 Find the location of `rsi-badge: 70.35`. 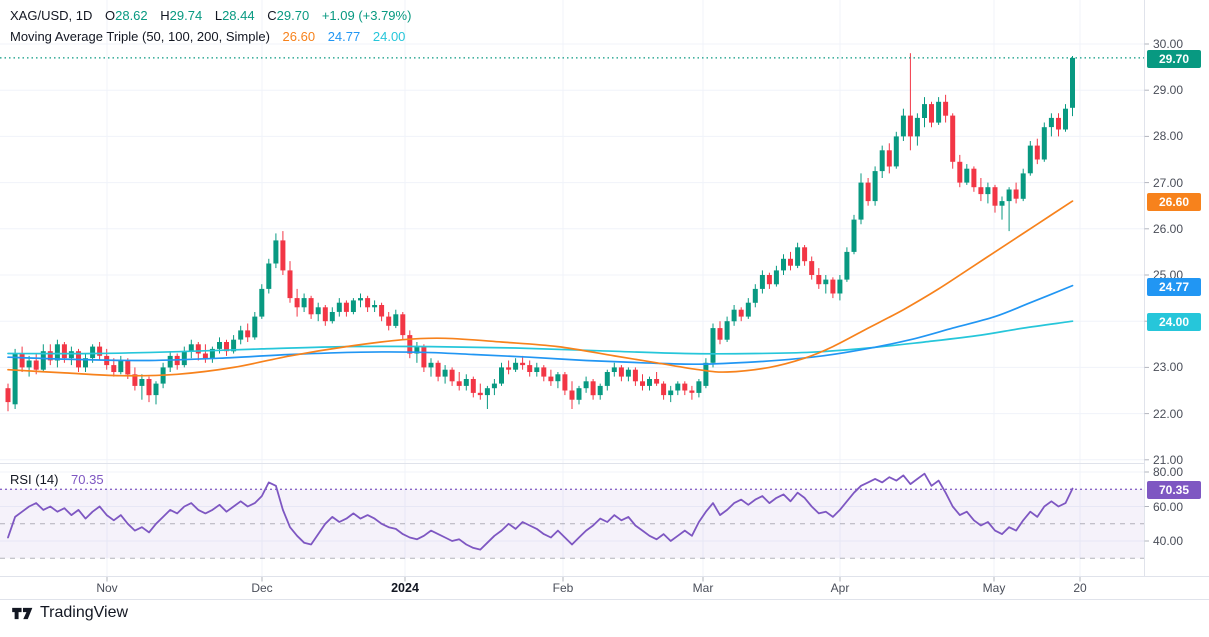

rsi-badge: 70.35 is located at coordinates (1174, 489).